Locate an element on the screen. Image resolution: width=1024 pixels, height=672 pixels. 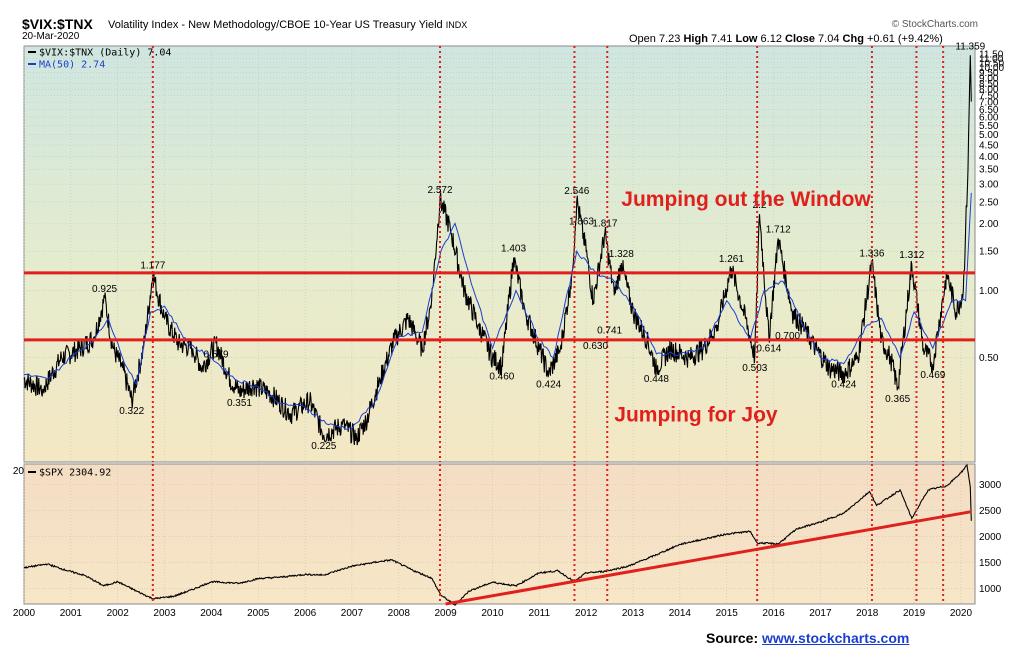
value-label: 0.225 is located at coordinates (323, 446).